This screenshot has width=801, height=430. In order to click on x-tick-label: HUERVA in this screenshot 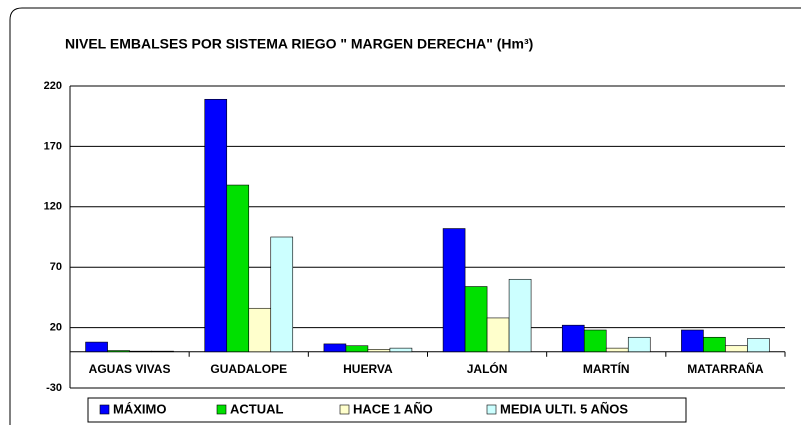, I will do `click(368, 369)`.